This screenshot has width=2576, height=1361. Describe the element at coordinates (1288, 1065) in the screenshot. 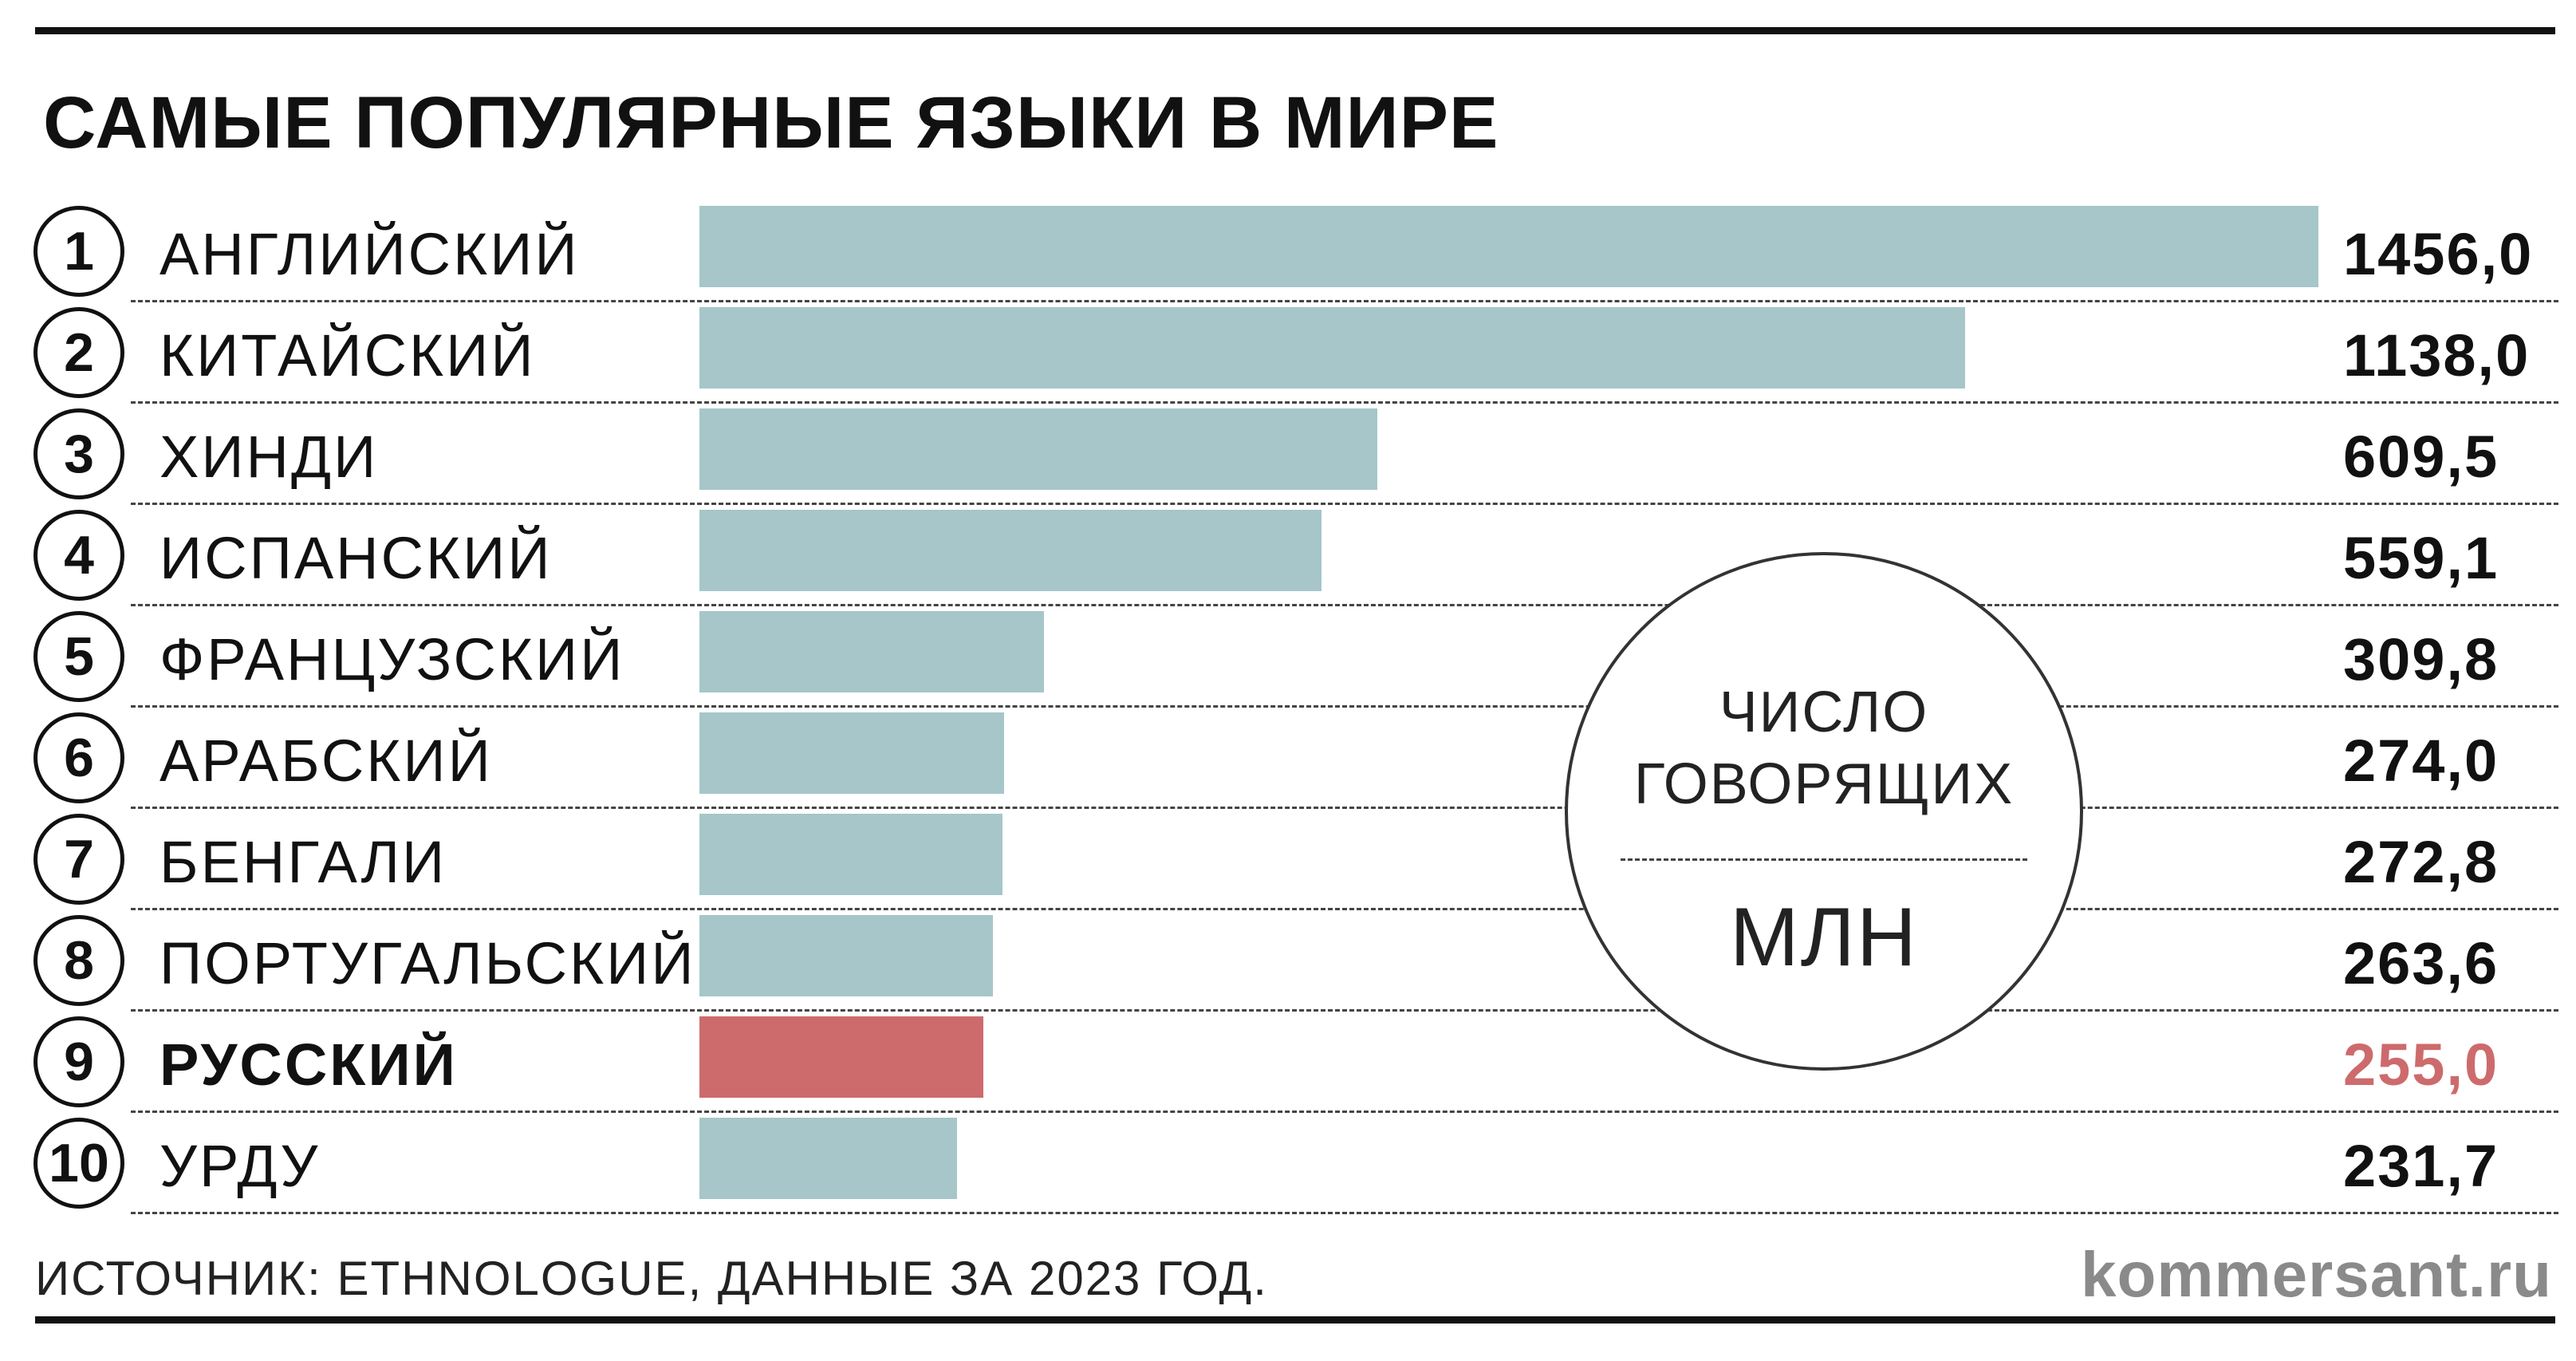

I see `bar-row: 9 РУССКИЙ 255,0` at that location.